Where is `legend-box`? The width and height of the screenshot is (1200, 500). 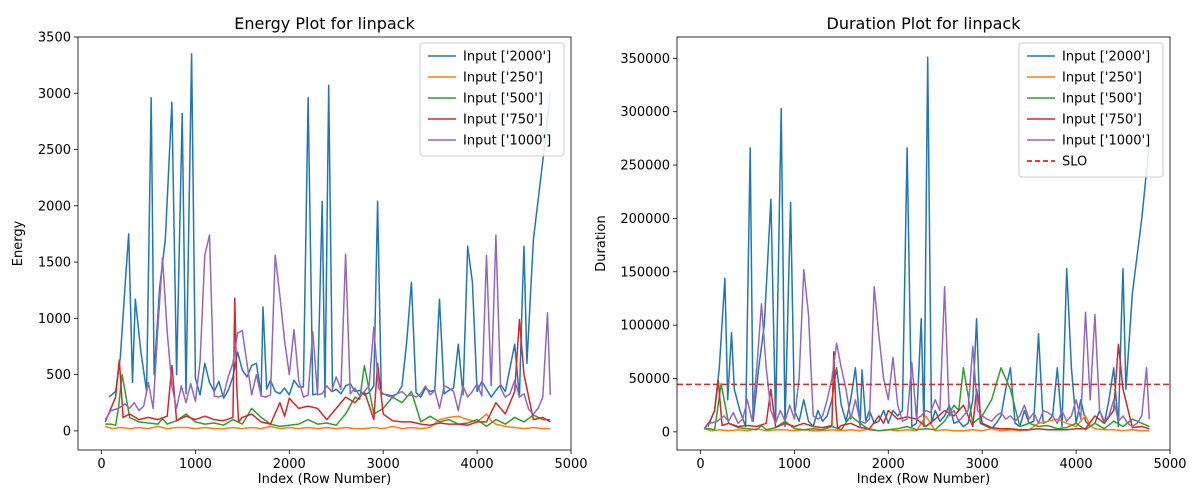 legend-box is located at coordinates (492, 99).